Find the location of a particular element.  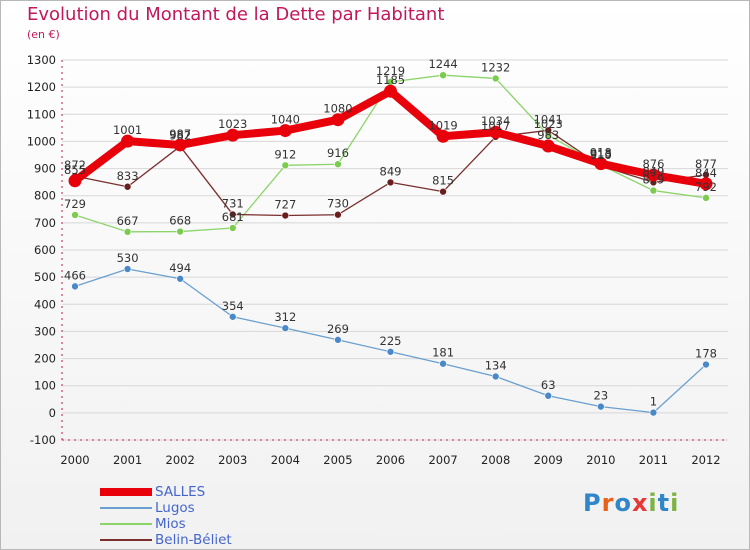

x-tick-label: 2005 is located at coordinates (337, 460).